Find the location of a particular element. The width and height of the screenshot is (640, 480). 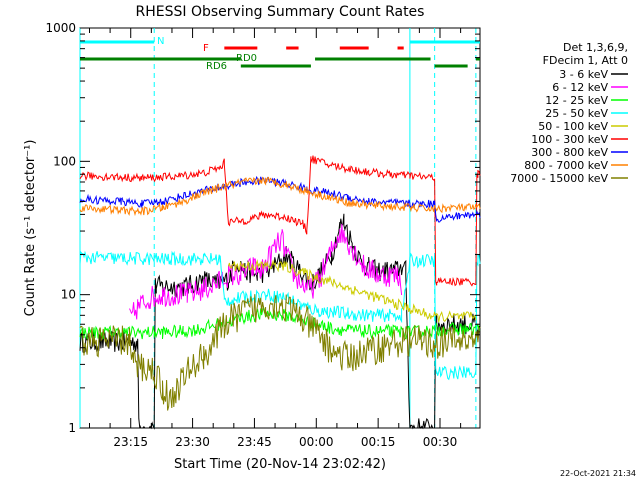

rd6-flag-label: RD6 is located at coordinates (216, 66).